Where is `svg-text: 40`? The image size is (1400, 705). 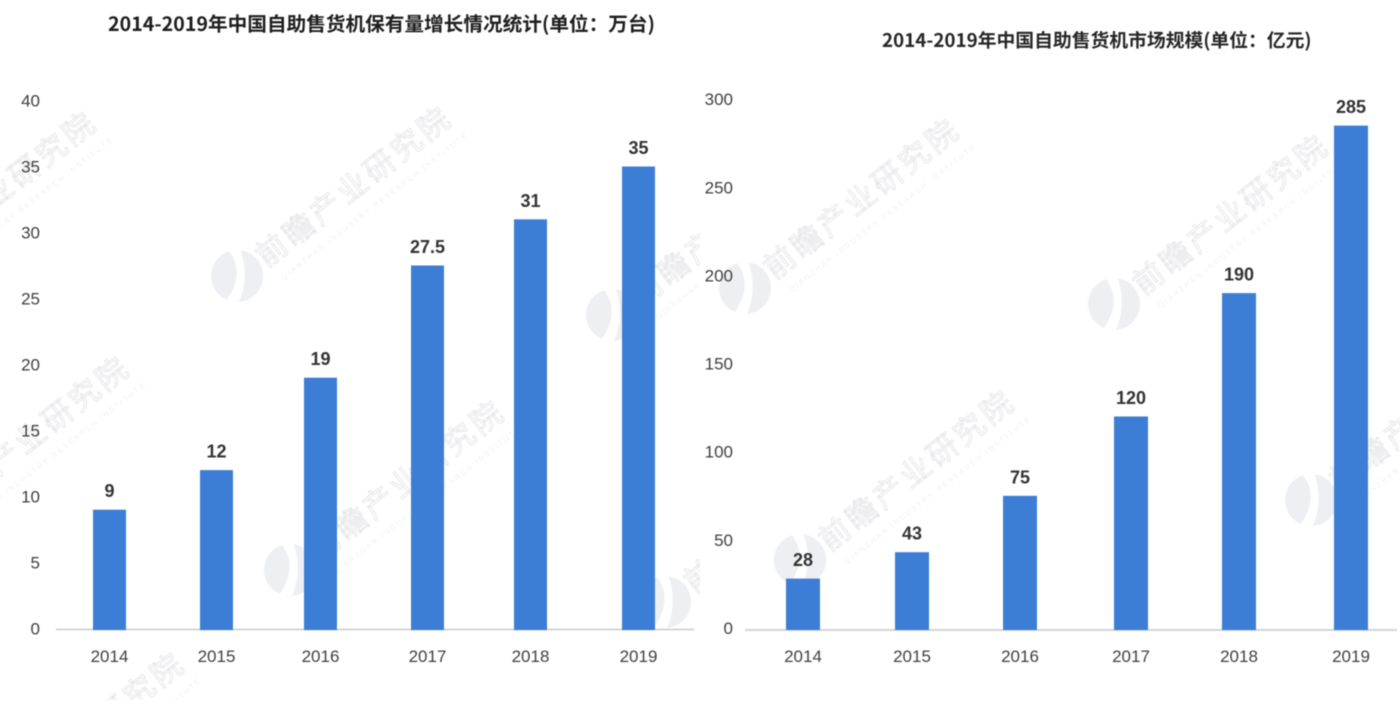 svg-text: 40 is located at coordinates (30, 101).